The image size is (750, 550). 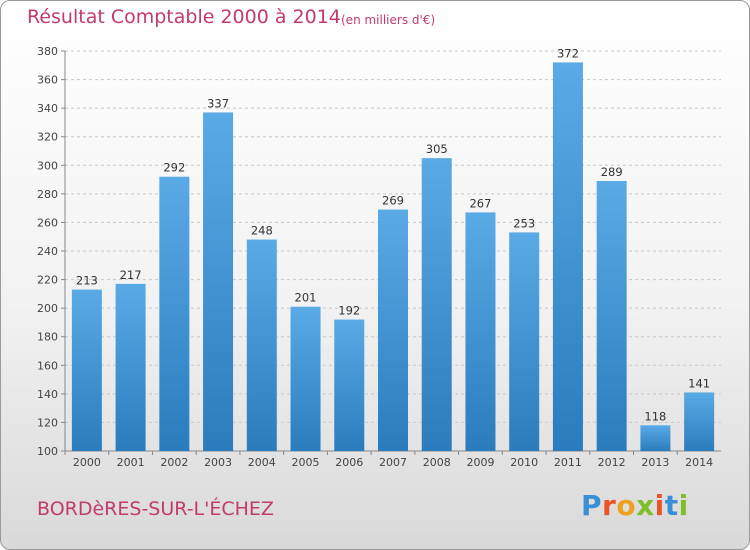 I want to click on x-tick-label: 2000, so click(x=87, y=462).